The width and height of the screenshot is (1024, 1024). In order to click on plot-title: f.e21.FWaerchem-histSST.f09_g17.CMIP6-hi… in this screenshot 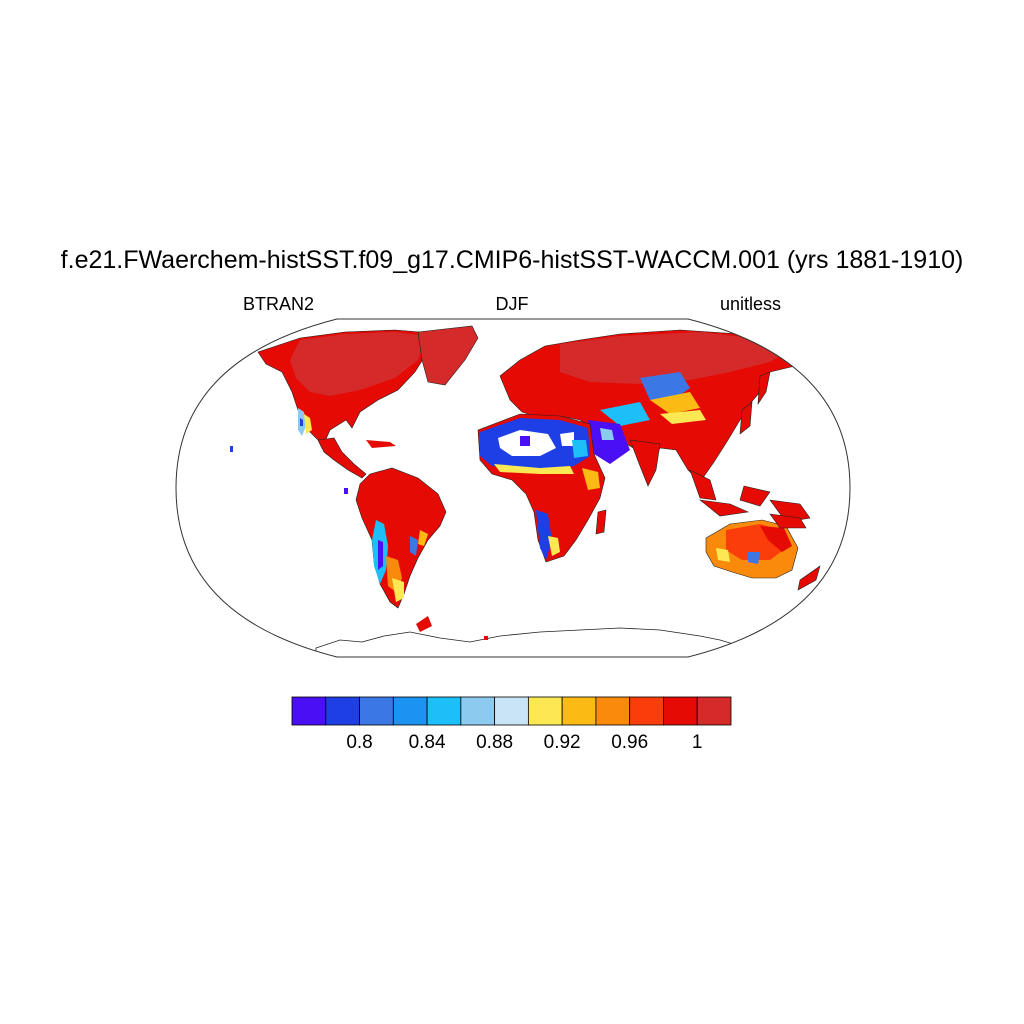, I will do `click(512, 260)`.